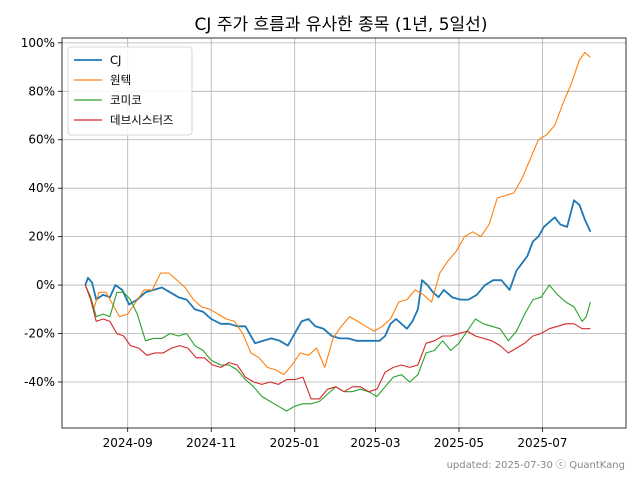 The width and height of the screenshot is (640, 480). I want to click on x-tick-label: 2024-09, so click(128, 443).